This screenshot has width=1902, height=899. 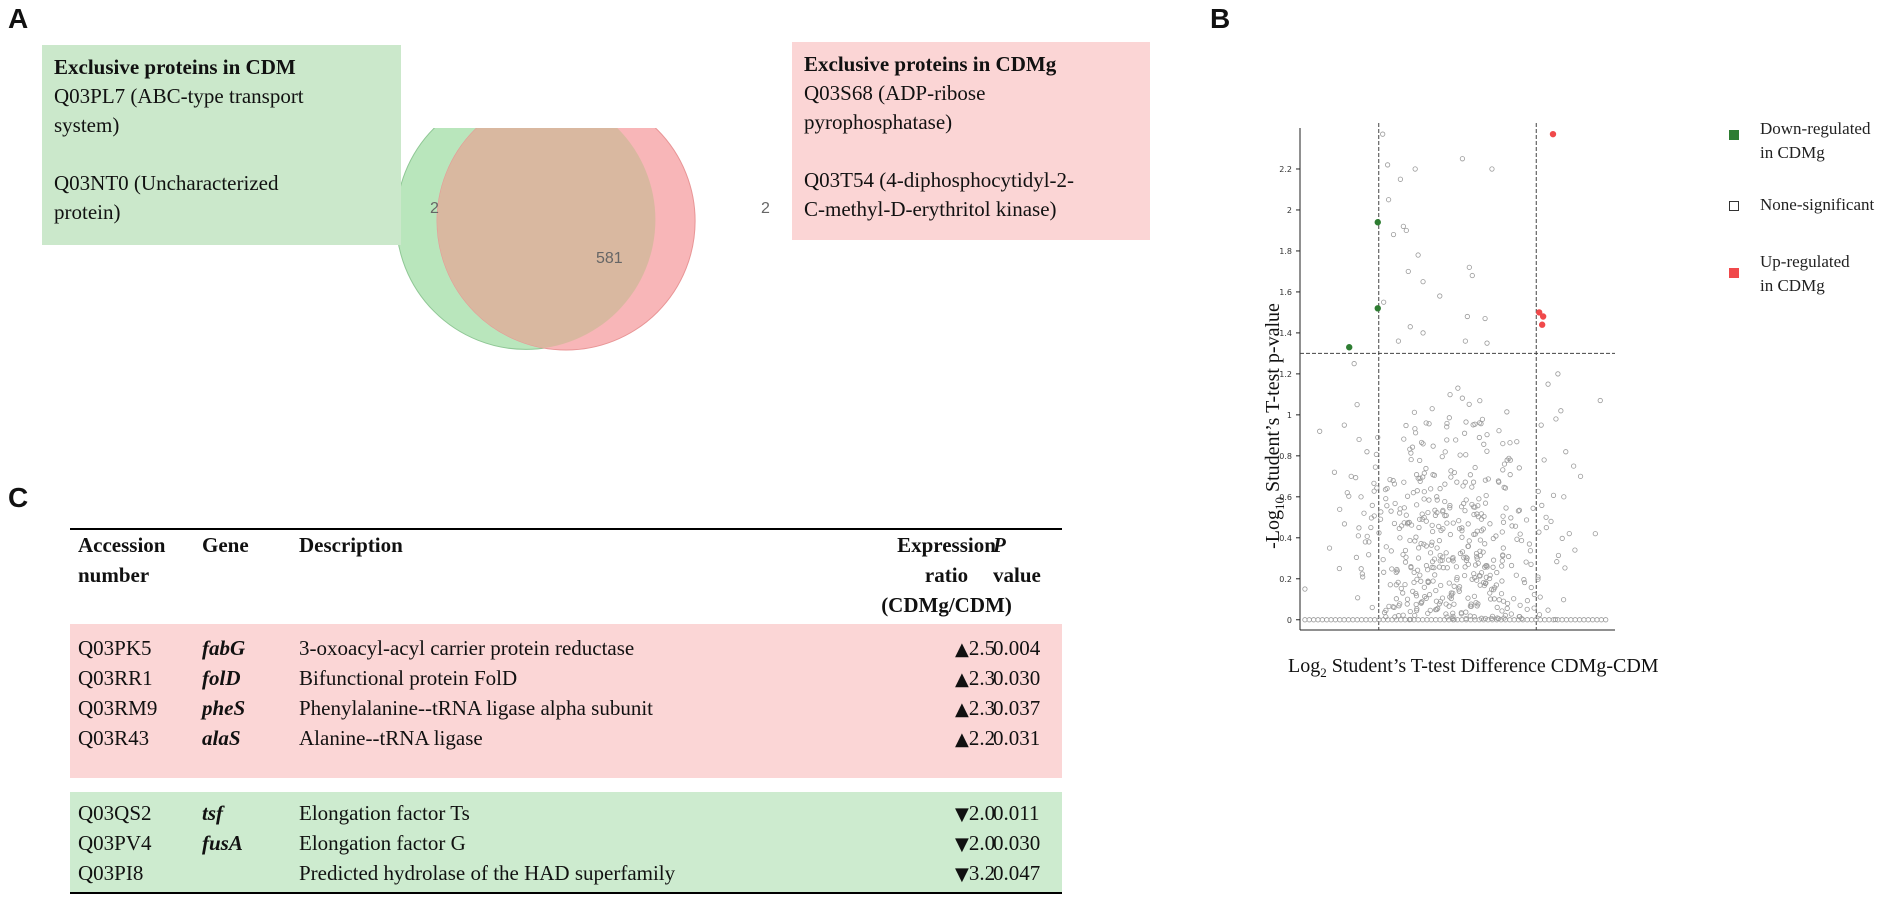 I want to click on ratio-number: 2.0, so click(x=982, y=813).